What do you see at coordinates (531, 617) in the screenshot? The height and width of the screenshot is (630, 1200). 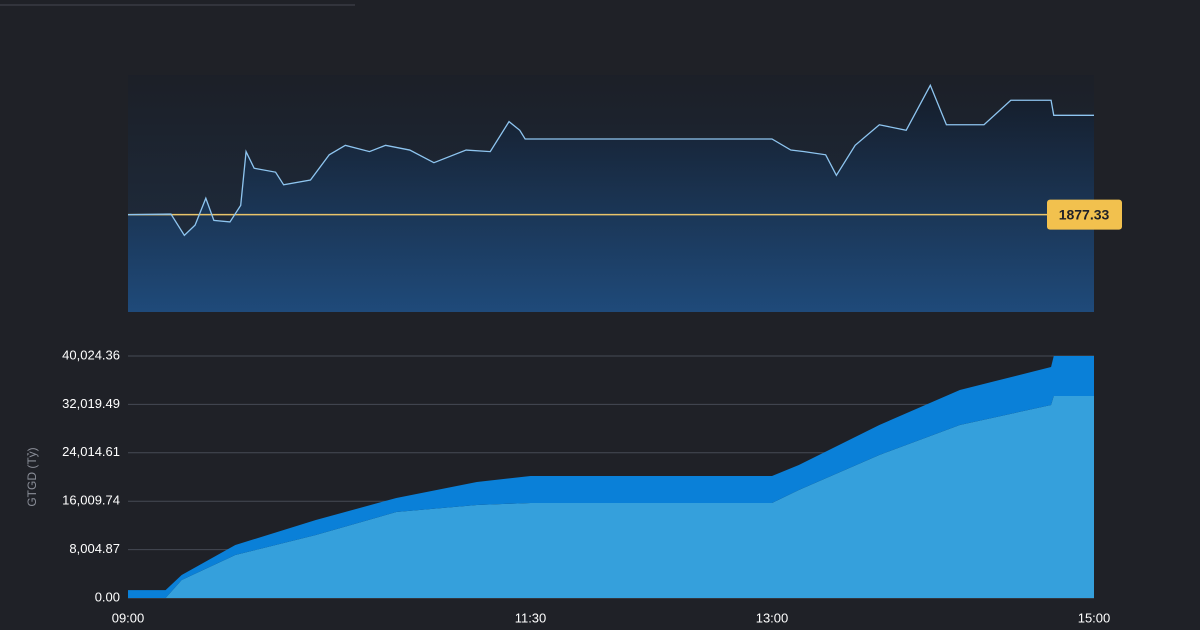 I see `x-tick-label: 11:30` at bounding box center [531, 617].